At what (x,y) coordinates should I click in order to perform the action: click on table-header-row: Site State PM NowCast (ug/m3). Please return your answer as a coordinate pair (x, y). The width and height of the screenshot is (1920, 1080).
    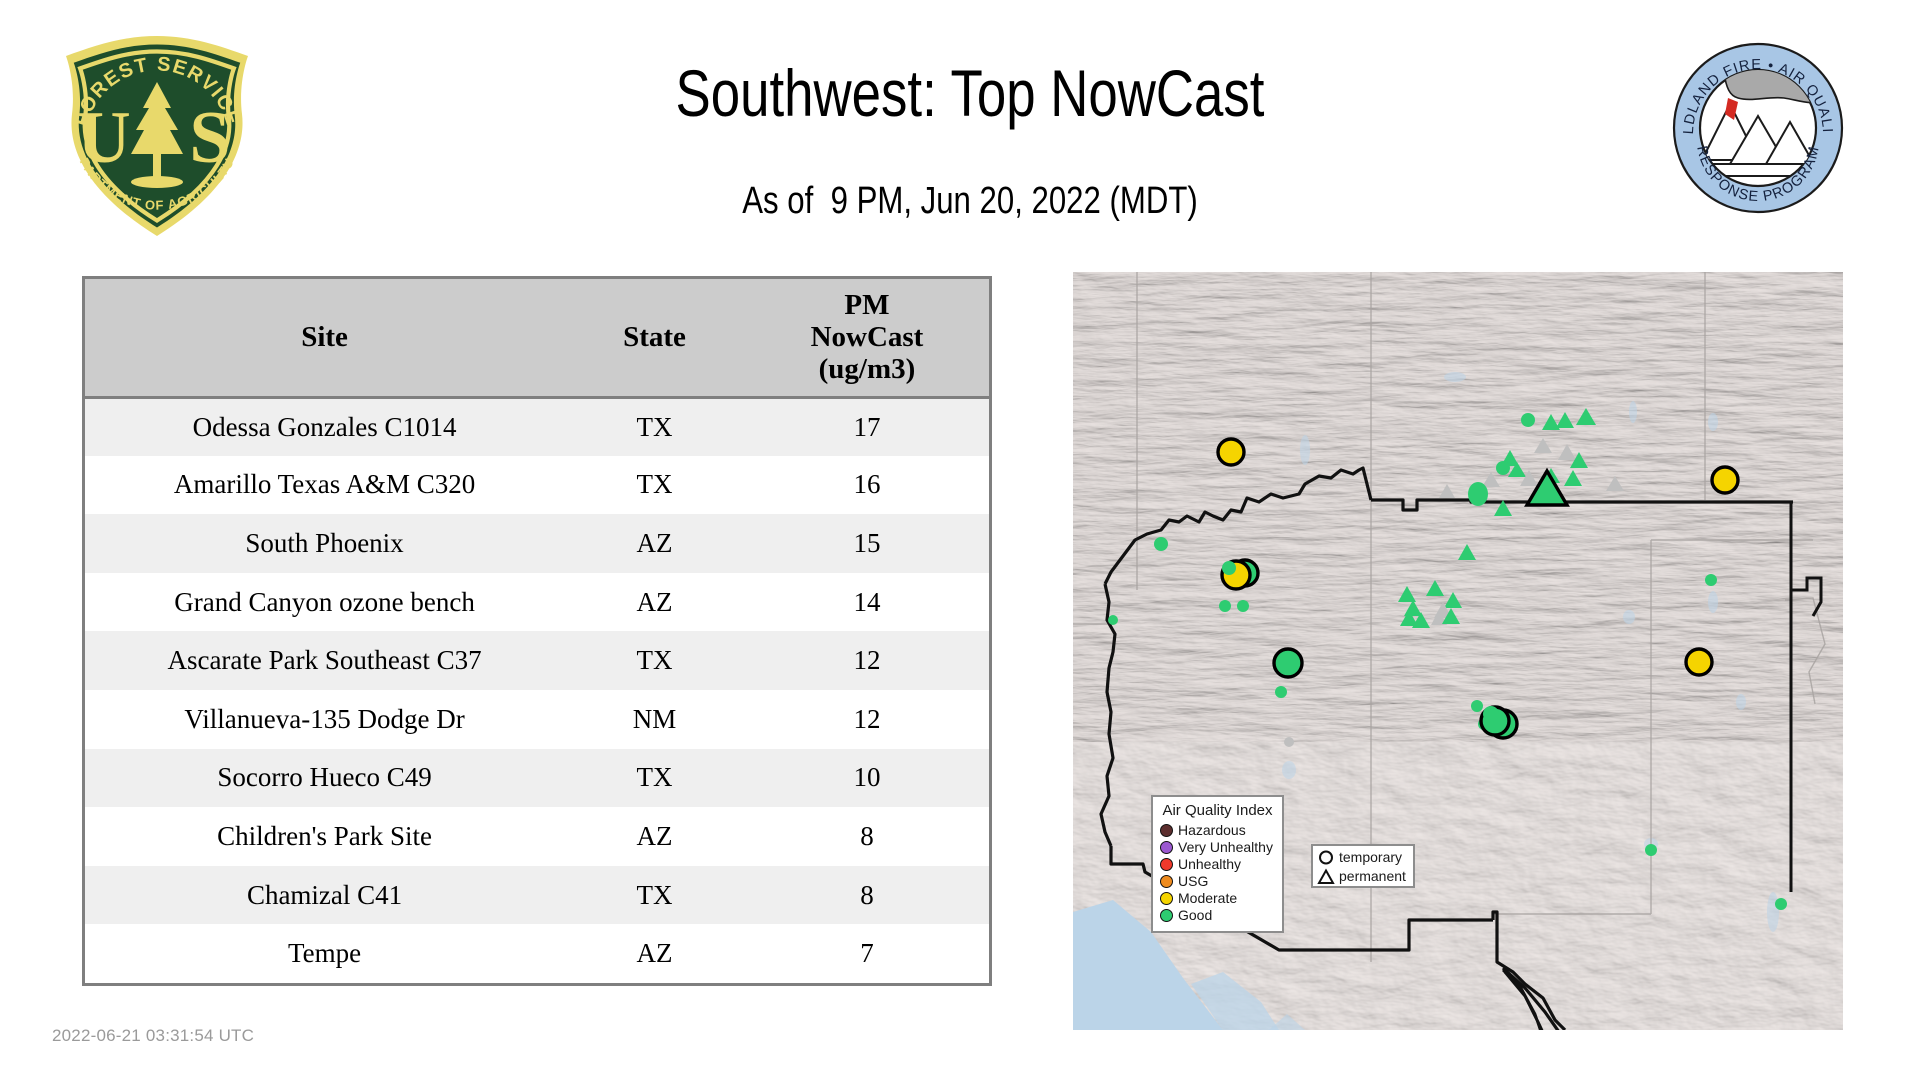
    Looking at the image, I should click on (537, 339).